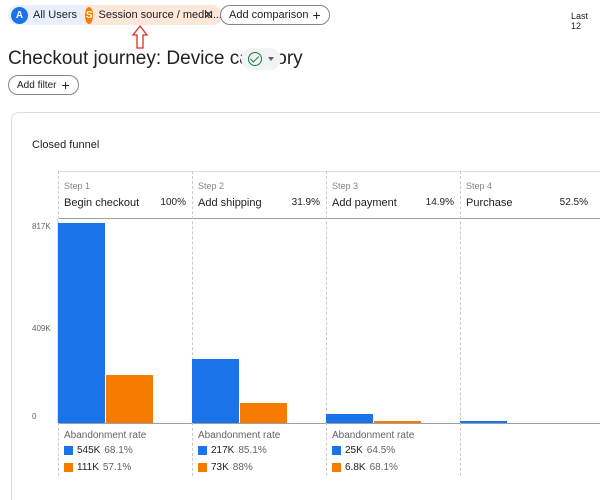  I want to click on step-percent: 14.9%, so click(439, 202).